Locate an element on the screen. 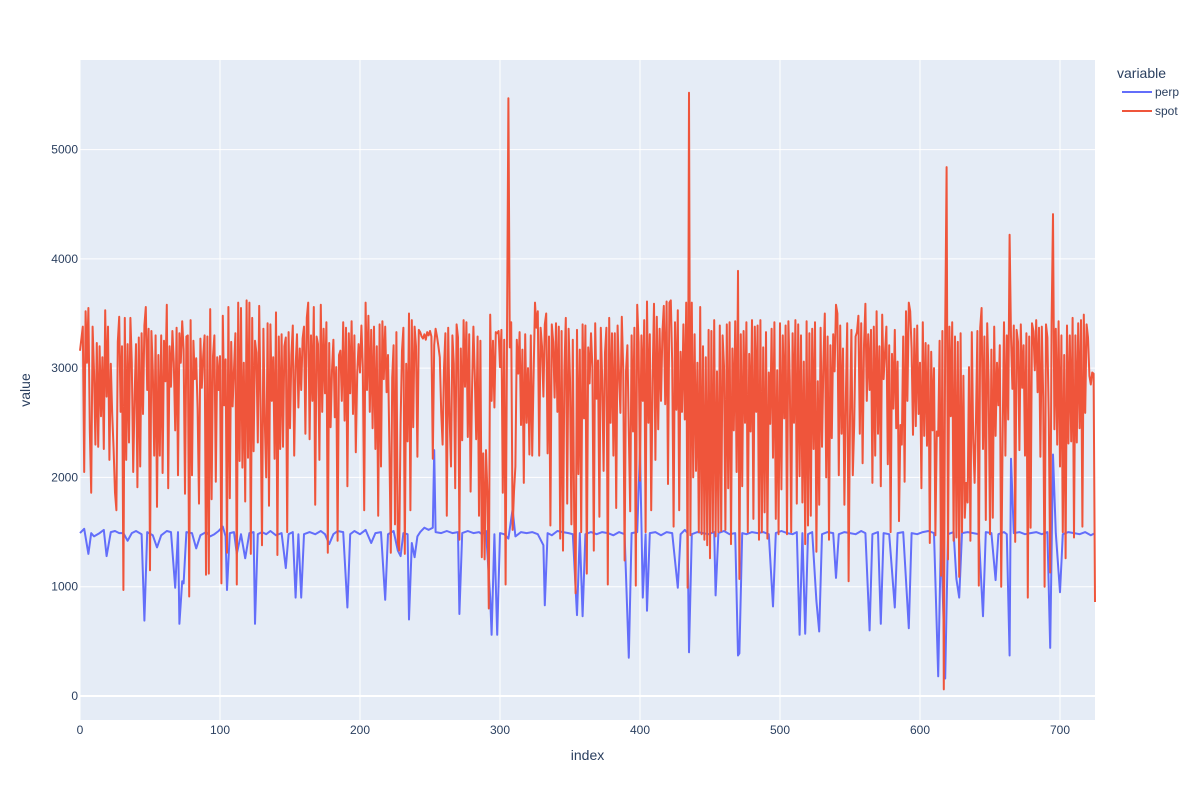  legend-title: variable is located at coordinates (1141, 73).